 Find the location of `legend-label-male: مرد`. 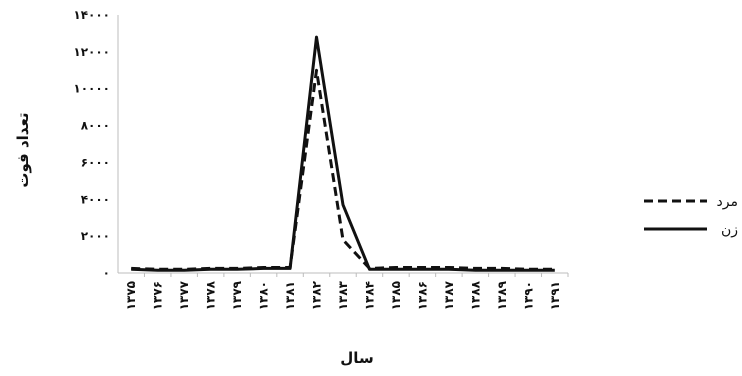

legend-label-male: مرد is located at coordinates (727, 202).